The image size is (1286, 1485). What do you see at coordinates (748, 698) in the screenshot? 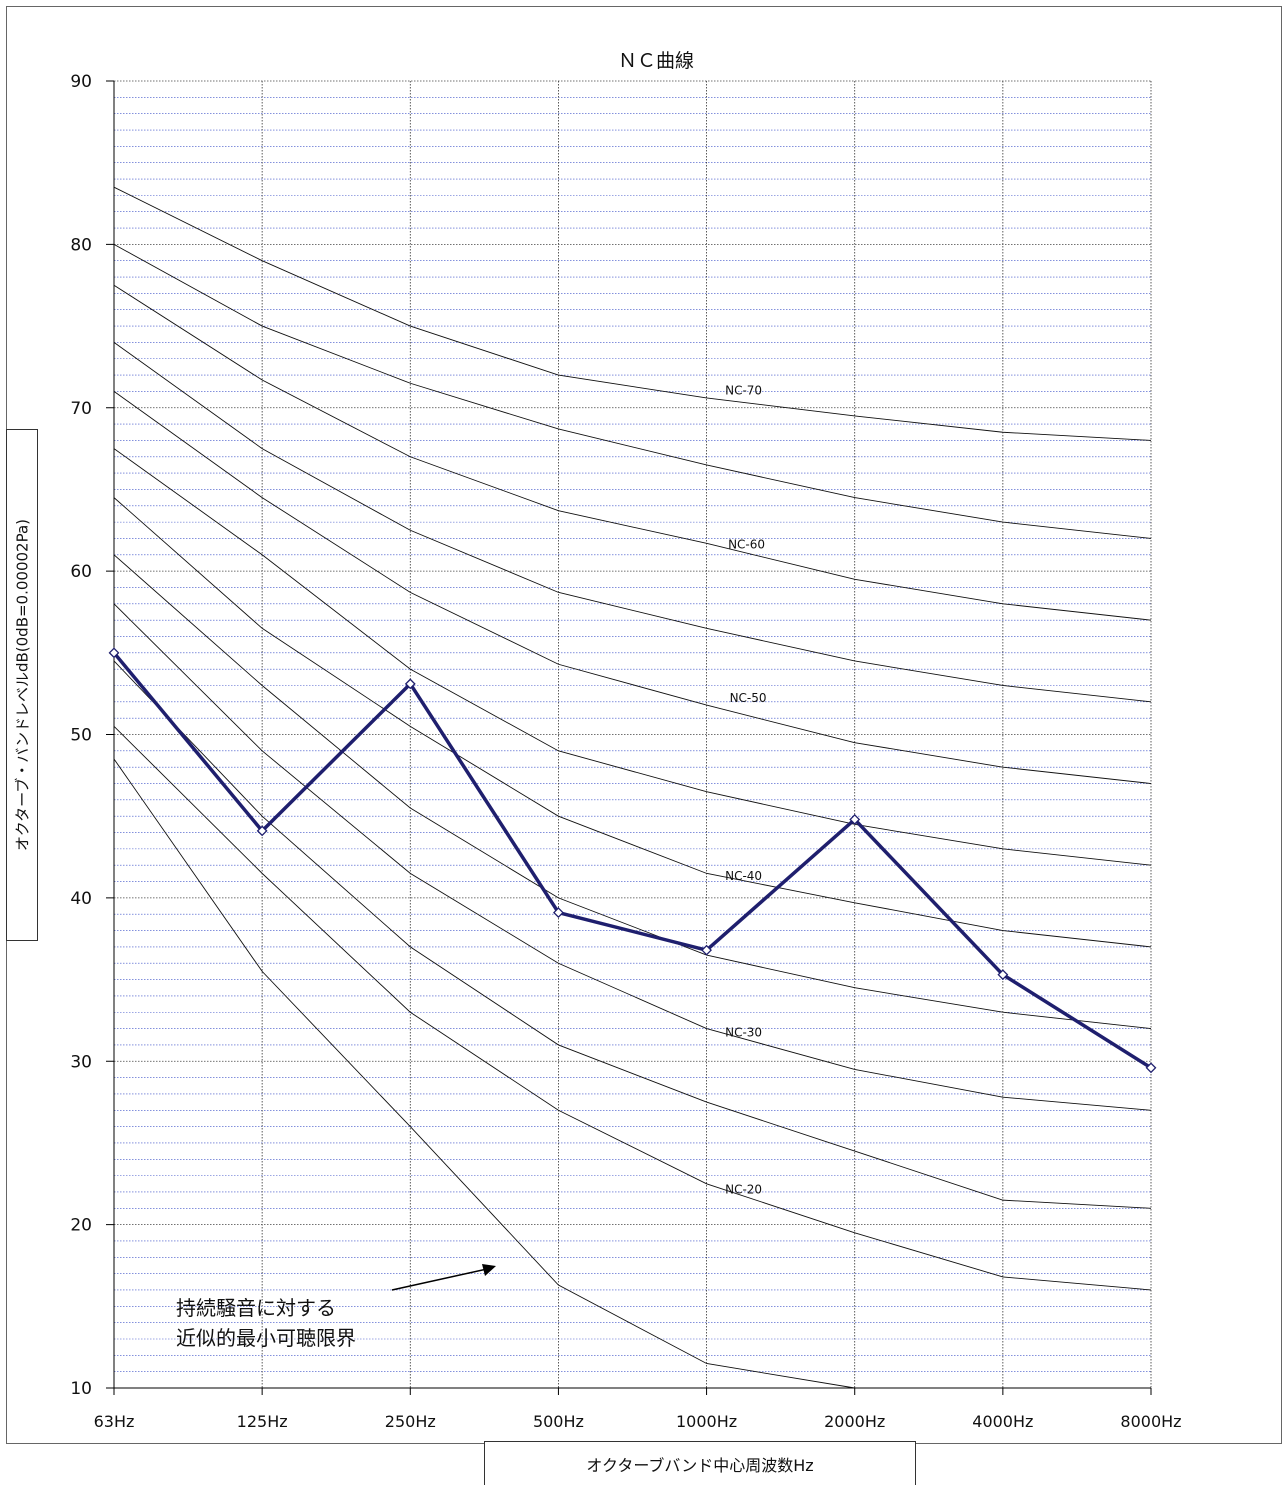
I see `curve-label-nc-50: NC-50` at bounding box center [748, 698].